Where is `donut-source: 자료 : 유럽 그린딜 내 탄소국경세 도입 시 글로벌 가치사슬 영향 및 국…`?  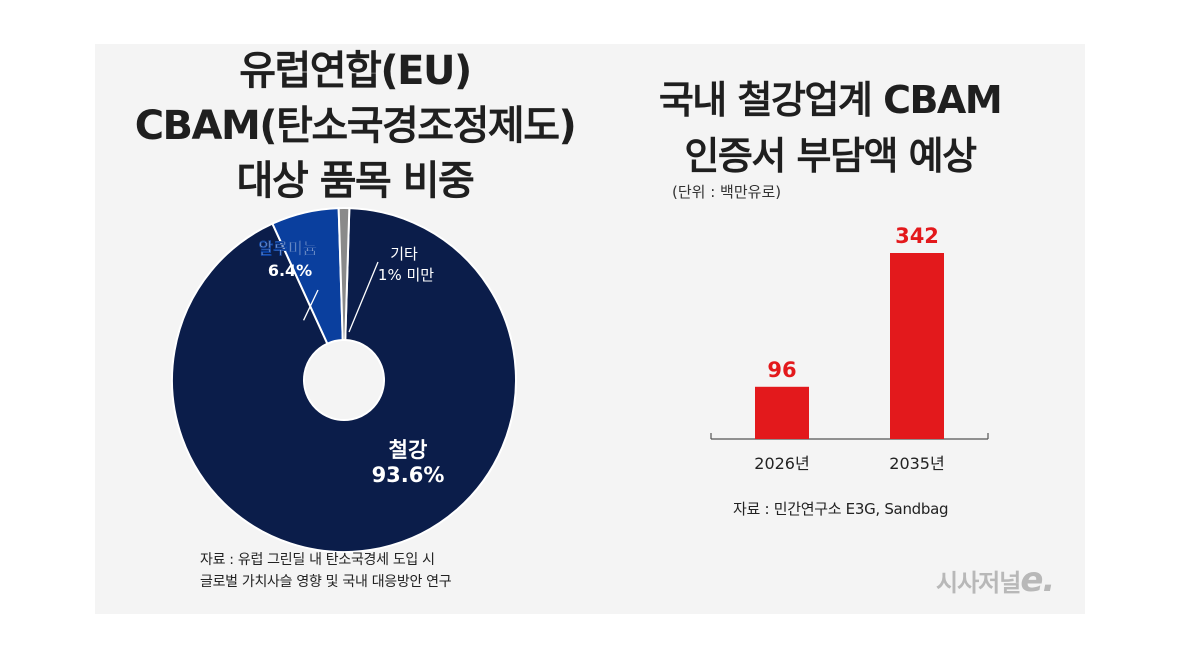
donut-source: 자료 : 유럽 그린딜 내 탄소국경세 도입 시 글로벌 가치사슬 영향 및 국… is located at coordinates (326, 571).